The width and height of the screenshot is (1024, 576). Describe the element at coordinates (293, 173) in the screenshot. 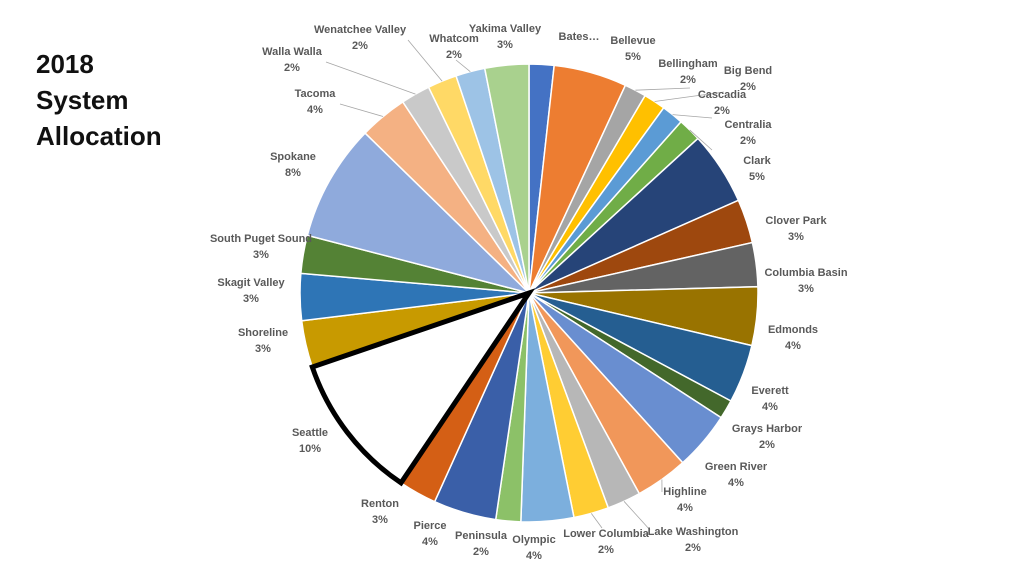

I see `slice-percent-spokane: 8%` at that location.